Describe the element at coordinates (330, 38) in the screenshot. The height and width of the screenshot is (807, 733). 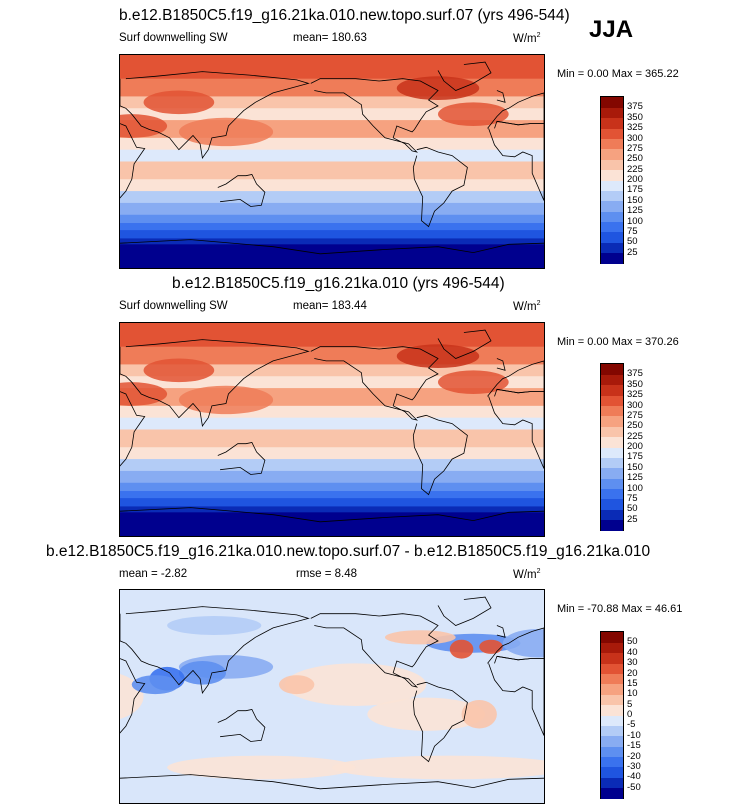
I see `panel-1-mean: mean= 180.63` at that location.